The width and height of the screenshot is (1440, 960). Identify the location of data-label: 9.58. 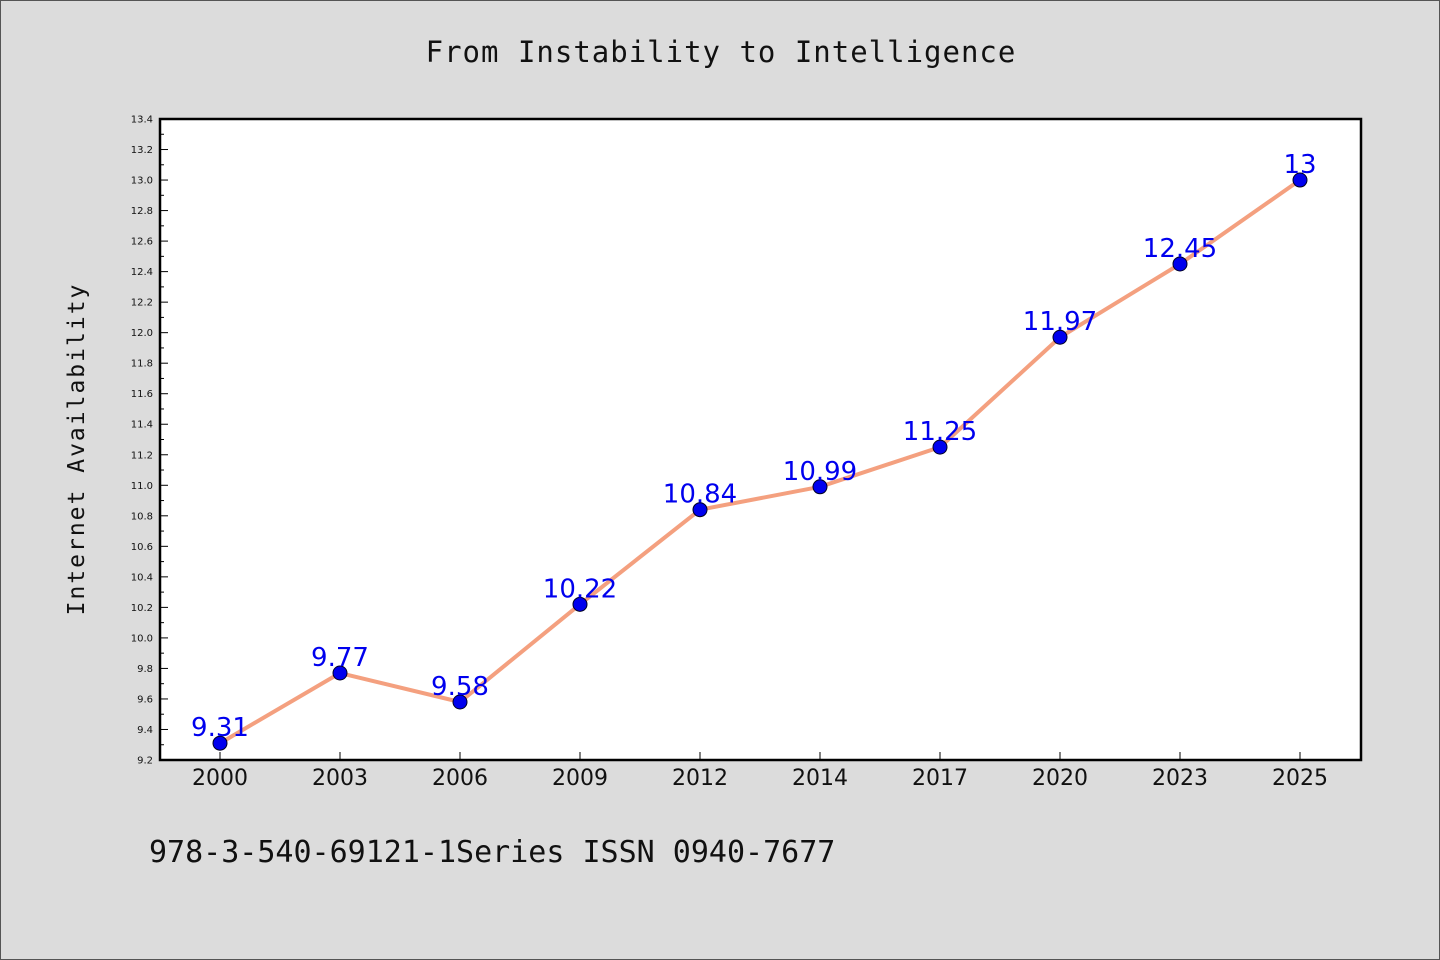
(460, 687).